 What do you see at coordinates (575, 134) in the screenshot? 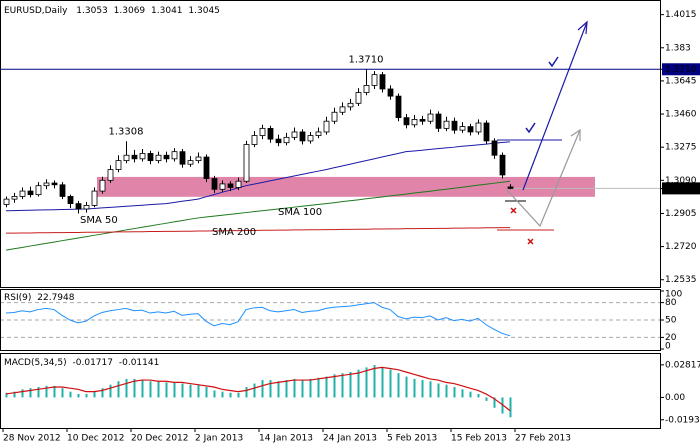
I see `arrow-head` at bounding box center [575, 134].